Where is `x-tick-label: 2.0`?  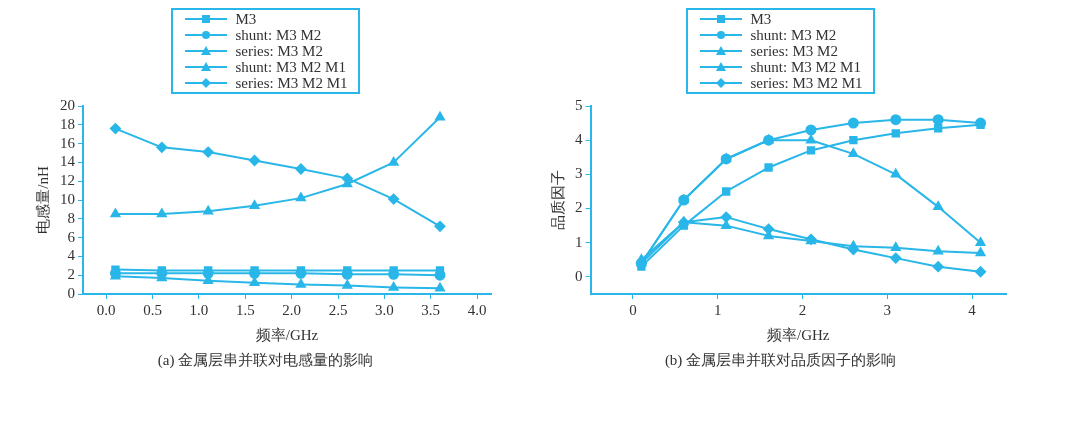 x-tick-label: 2.0 is located at coordinates (291, 309).